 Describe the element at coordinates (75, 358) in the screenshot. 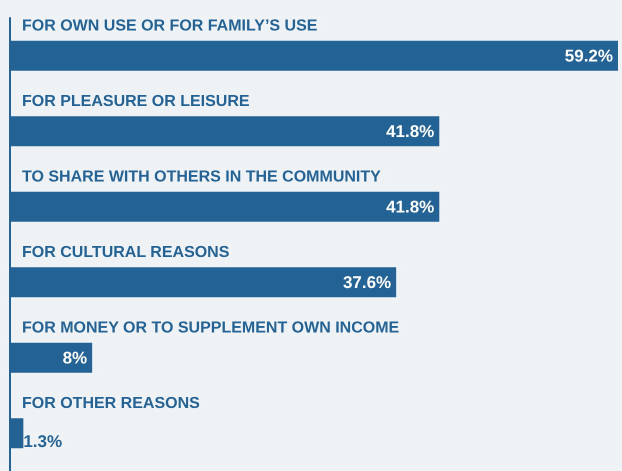

I see `data-label: 8%` at that location.